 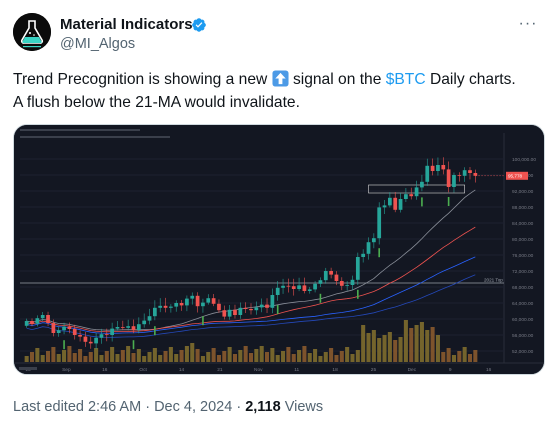 What do you see at coordinates (98, 44) in the screenshot?
I see `author-handle: @MI_Algos` at bounding box center [98, 44].